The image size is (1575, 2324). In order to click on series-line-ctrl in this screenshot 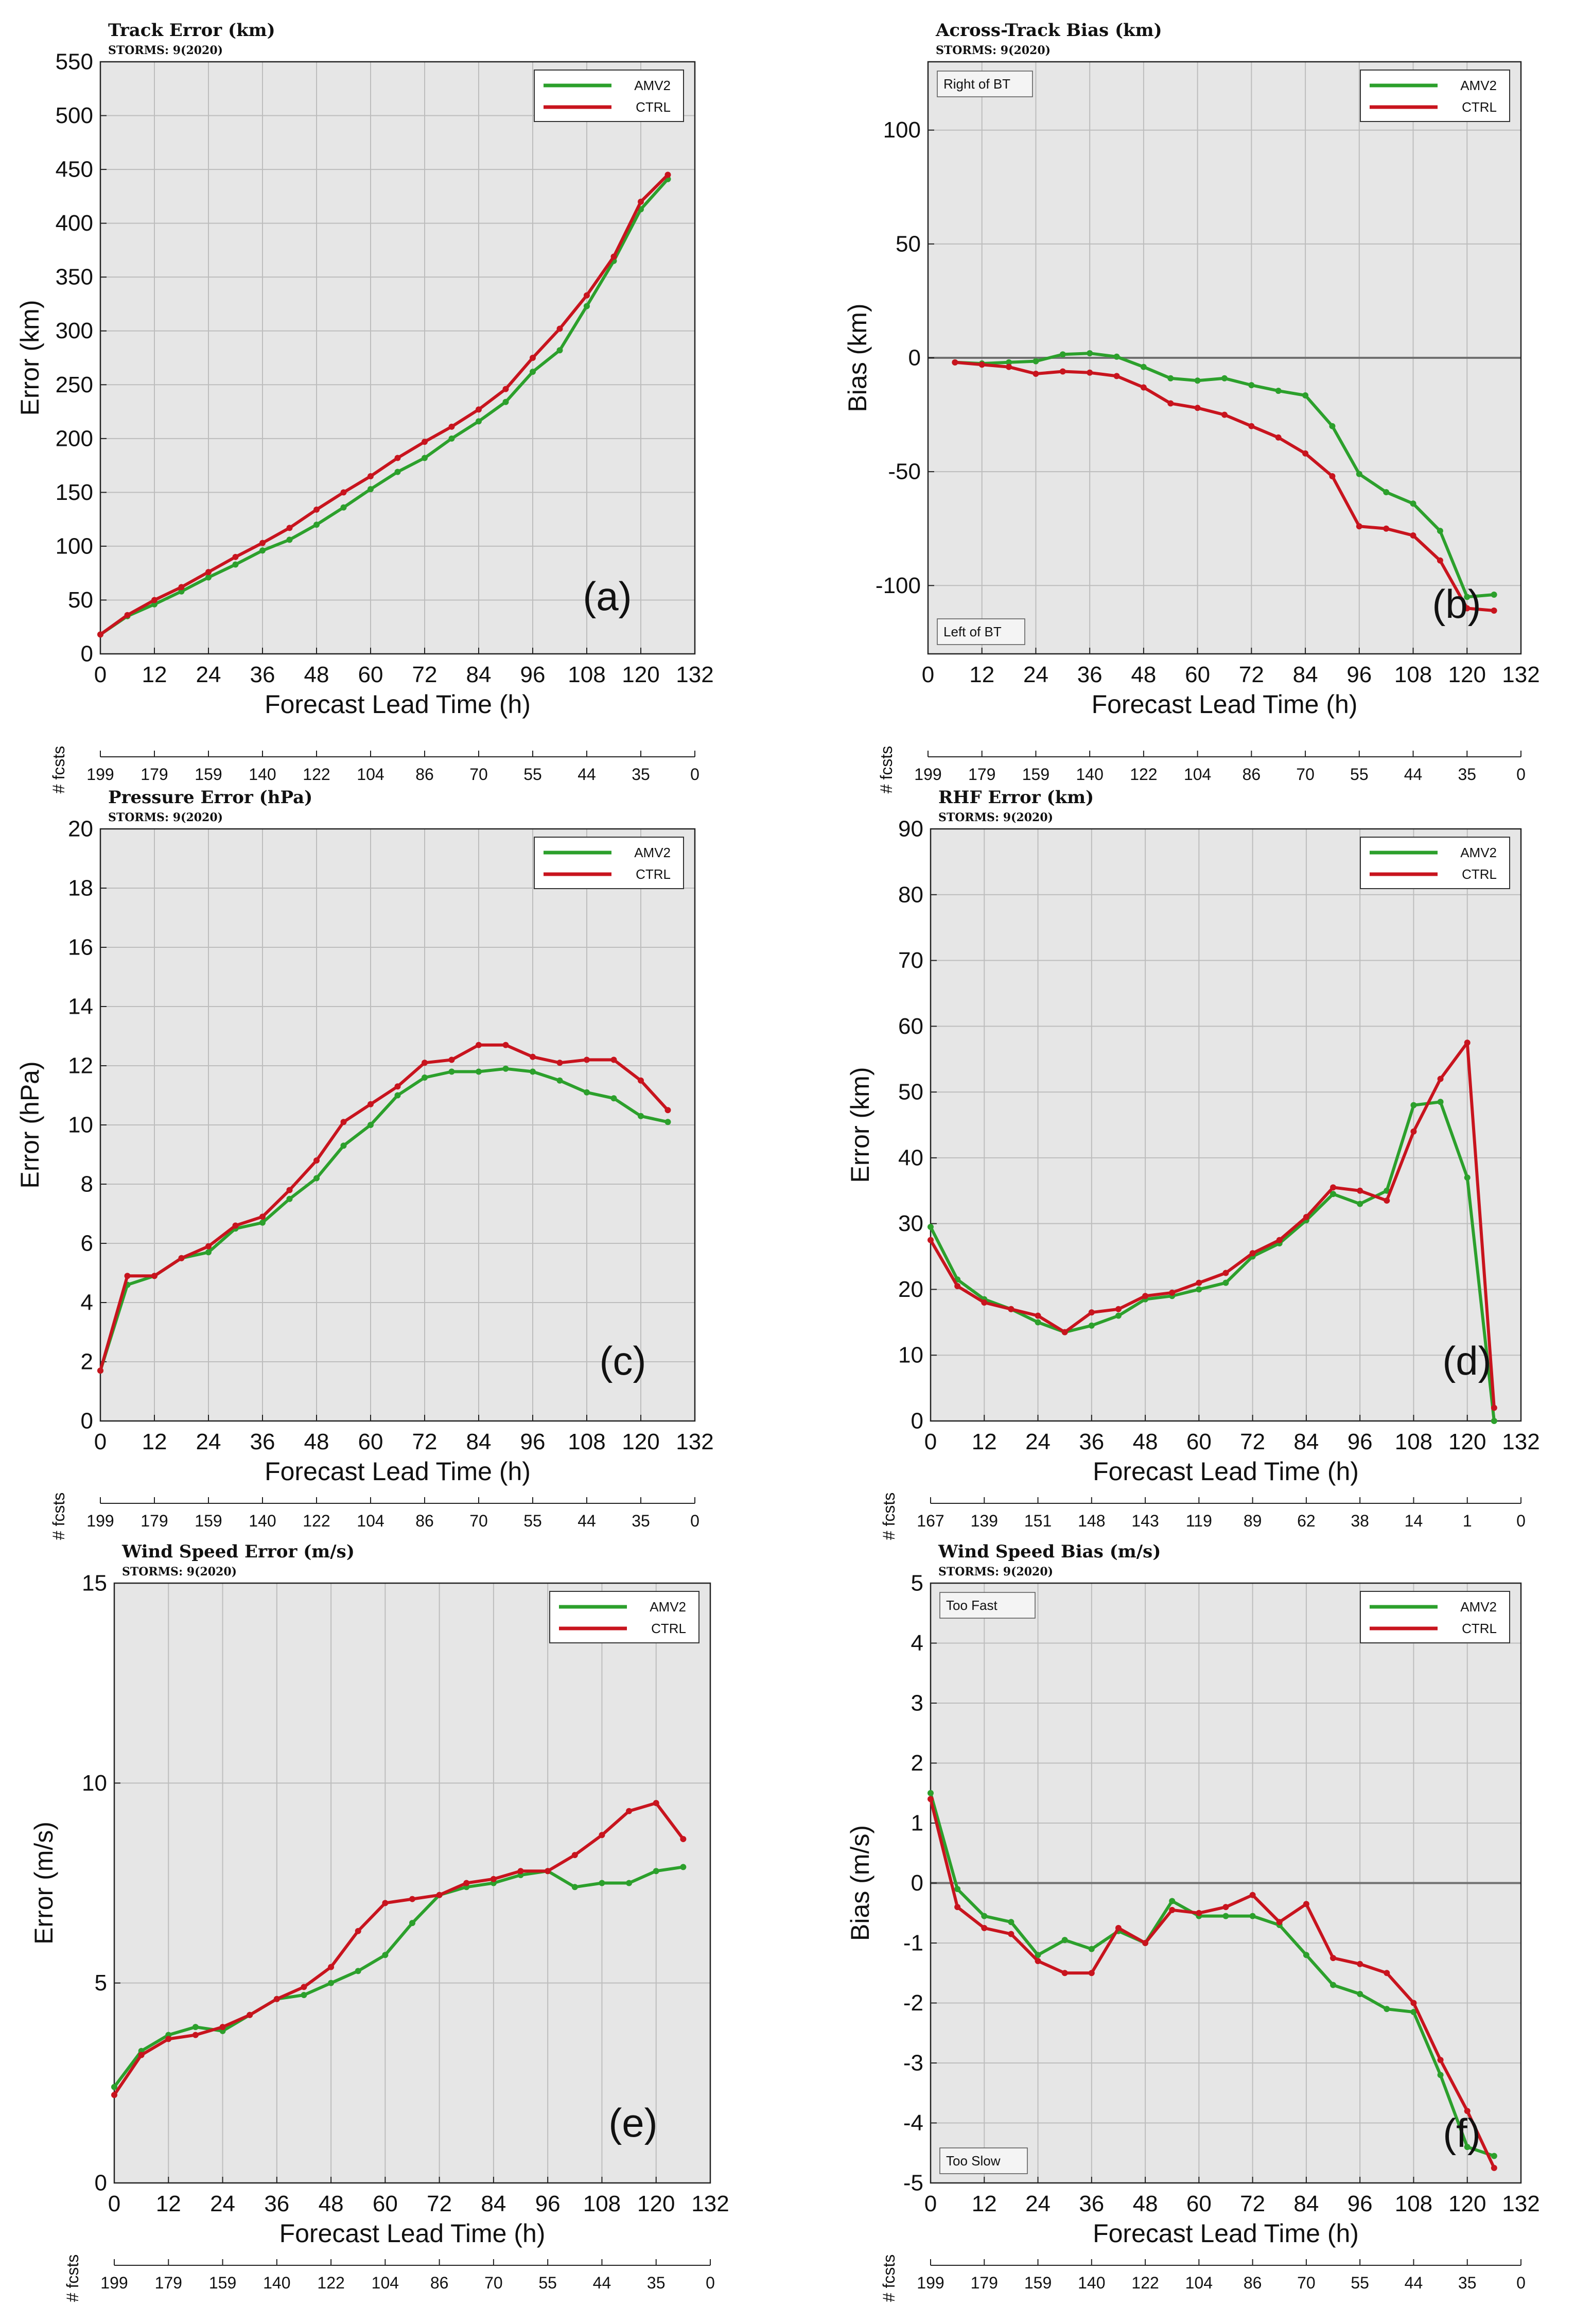, I will do `click(1212, 1984)`.